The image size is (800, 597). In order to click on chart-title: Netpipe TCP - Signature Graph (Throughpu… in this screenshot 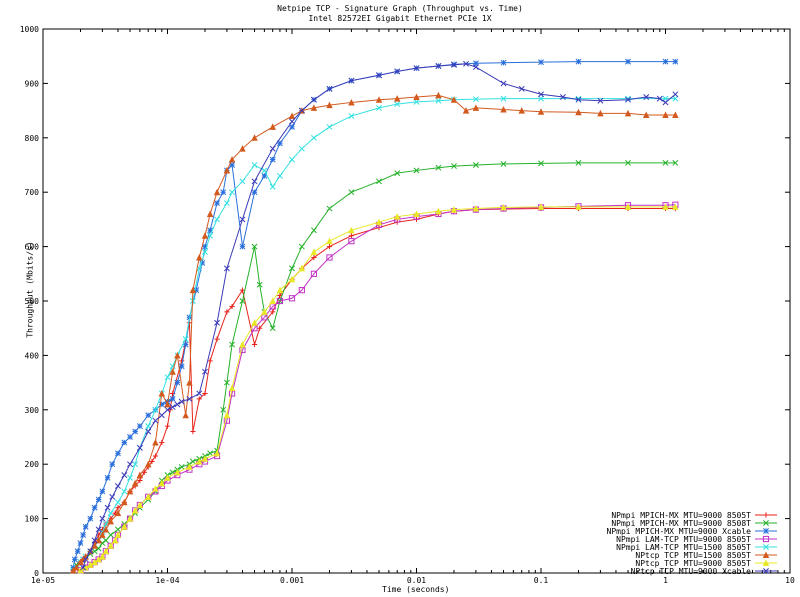, I will do `click(400, 8)`.